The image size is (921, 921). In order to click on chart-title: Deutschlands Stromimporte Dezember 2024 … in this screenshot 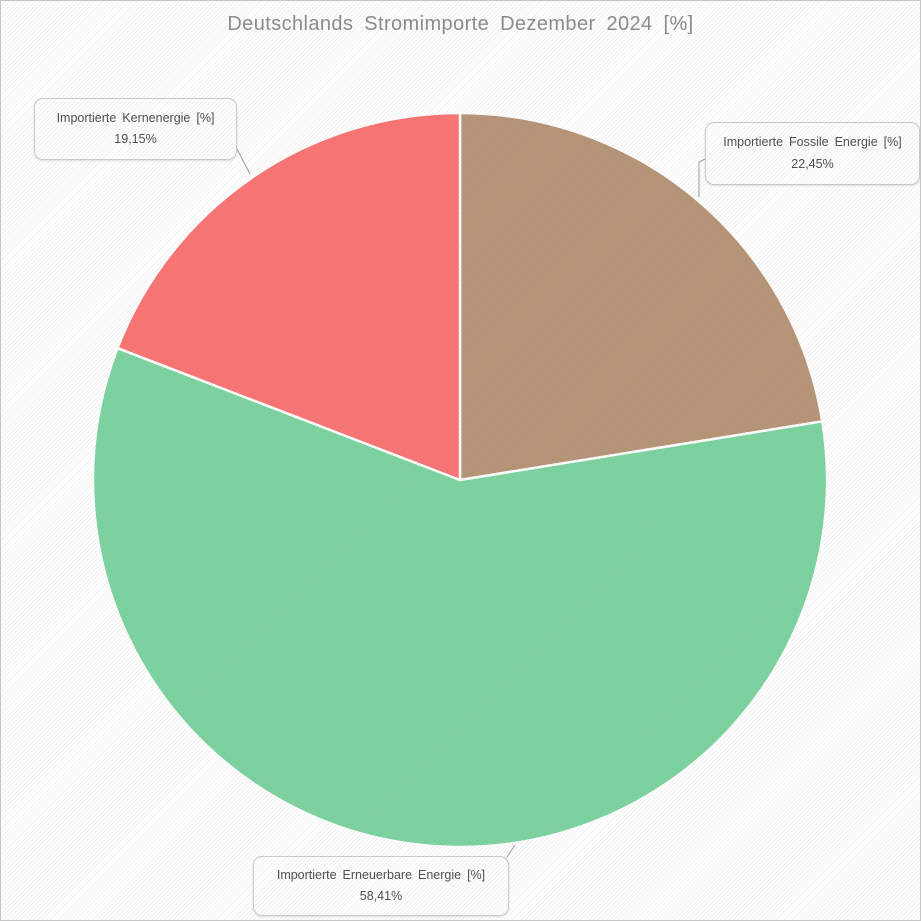, I will do `click(460, 24)`.